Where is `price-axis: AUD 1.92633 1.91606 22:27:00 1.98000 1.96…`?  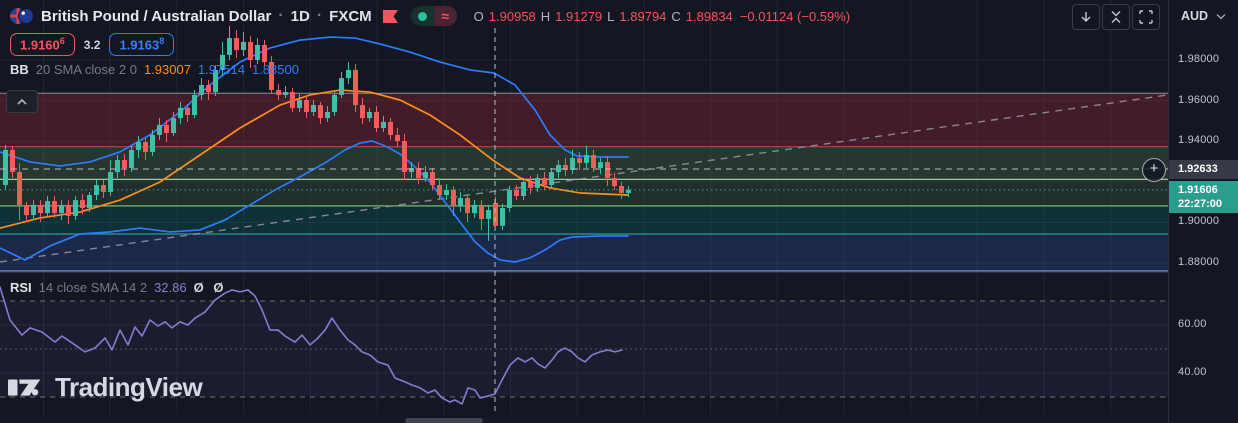
price-axis: AUD 1.92633 1.91606 22:27:00 1.98000 1.96… is located at coordinates (1203, 211).